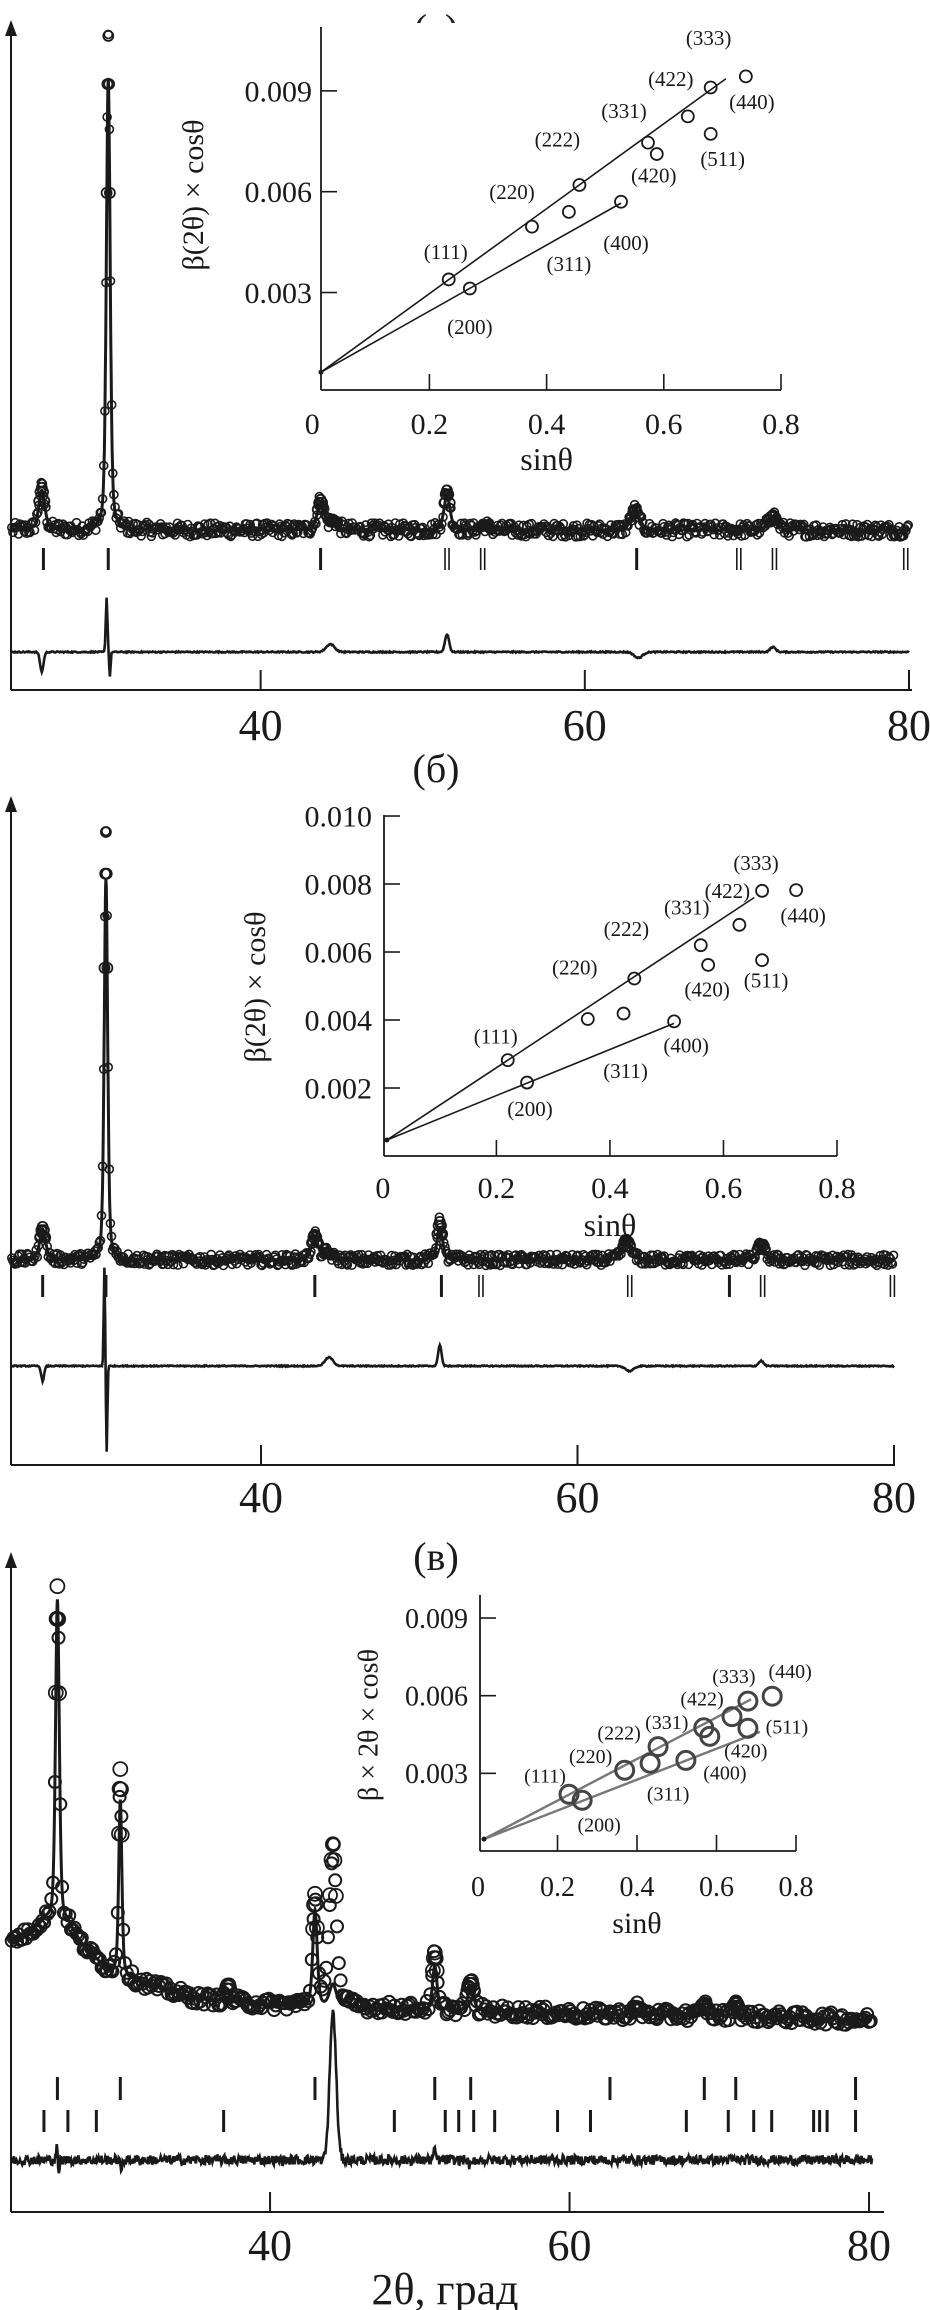  I want to click on x-tick-label: 80, so click(894, 1497).